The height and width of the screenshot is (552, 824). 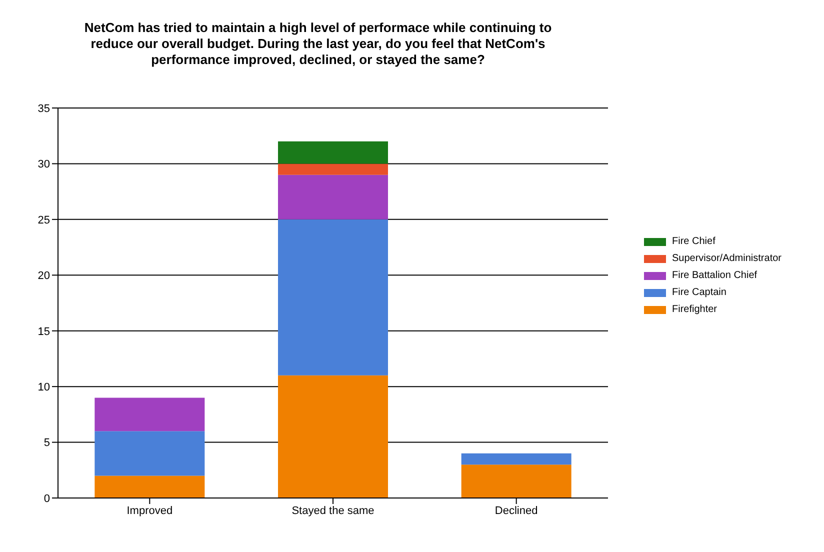 What do you see at coordinates (318, 44) in the screenshot?
I see `chart-title: NetCom has tried to maintain a high level of performace while continuing to reduce our overall budget. During the last year, do you feel that NetCom's performance improved, declined, or stayed the same?` at bounding box center [318, 44].